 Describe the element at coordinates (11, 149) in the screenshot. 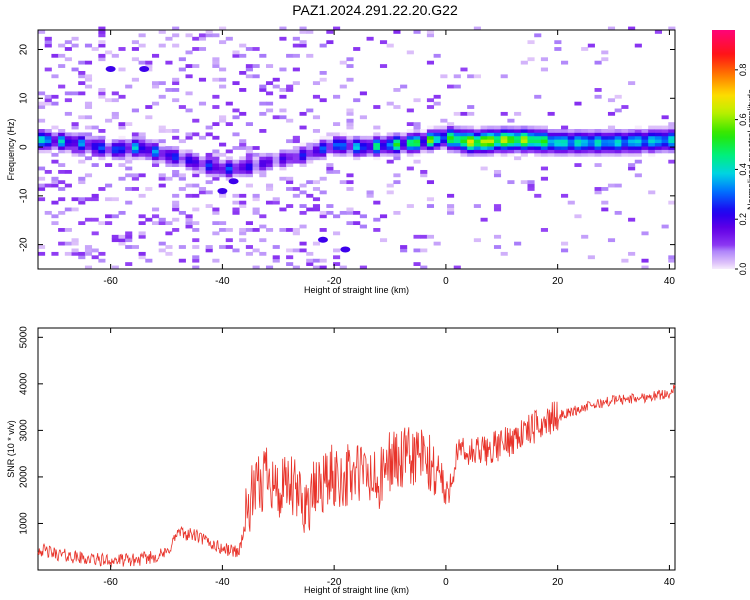

I see `y-axis-label: Frequency (Hz)` at that location.